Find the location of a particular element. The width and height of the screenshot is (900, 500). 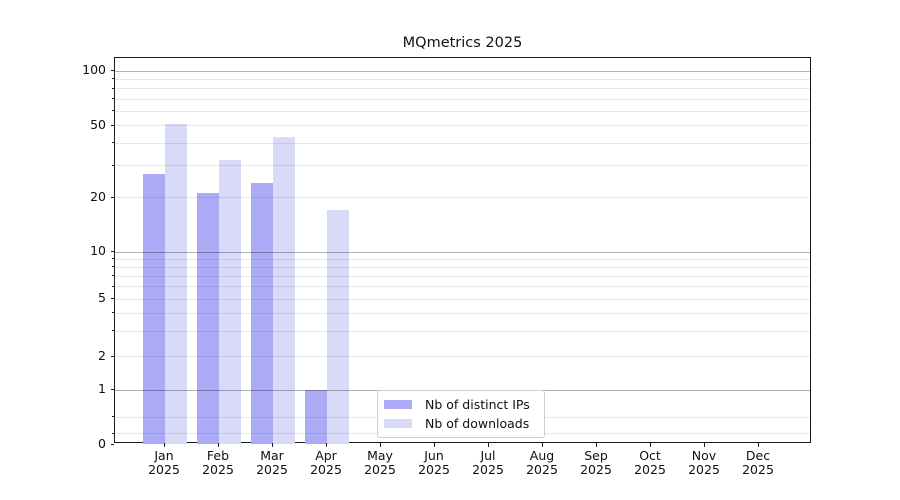

bar-downloads-apr is located at coordinates (338, 326).